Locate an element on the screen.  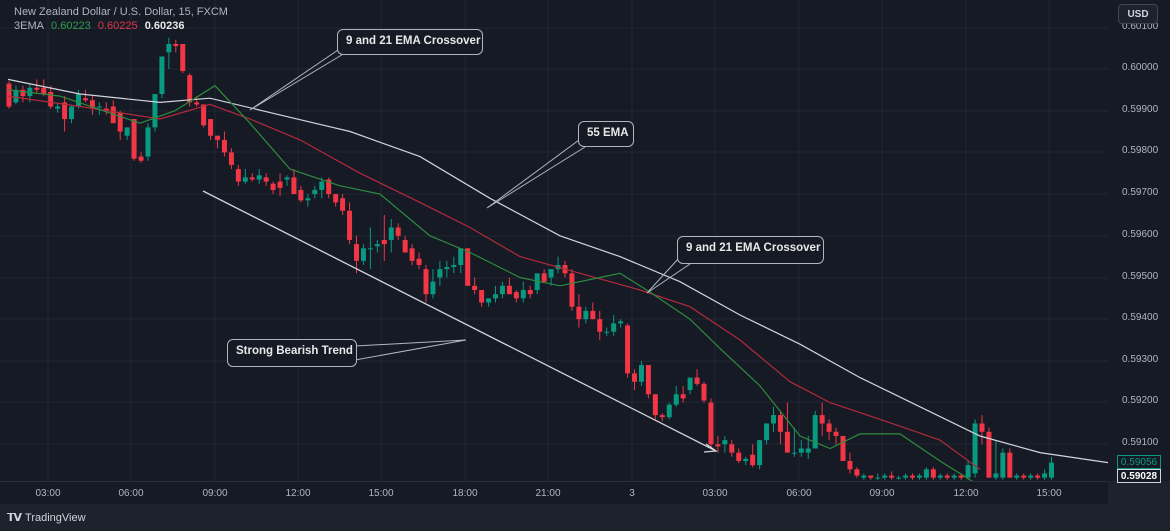
time-tick-label: 09:00 is located at coordinates (215, 493).